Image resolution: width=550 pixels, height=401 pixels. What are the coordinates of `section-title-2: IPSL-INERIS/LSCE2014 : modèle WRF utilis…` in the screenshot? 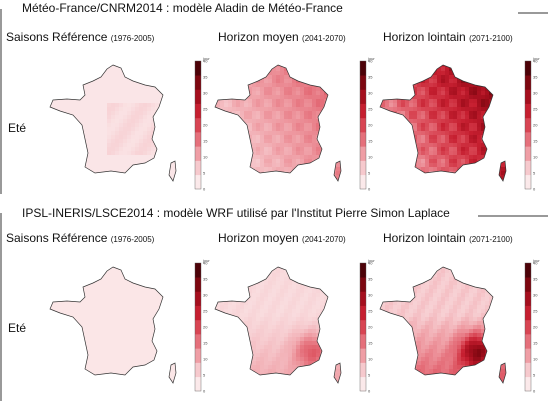 It's located at (236, 213).